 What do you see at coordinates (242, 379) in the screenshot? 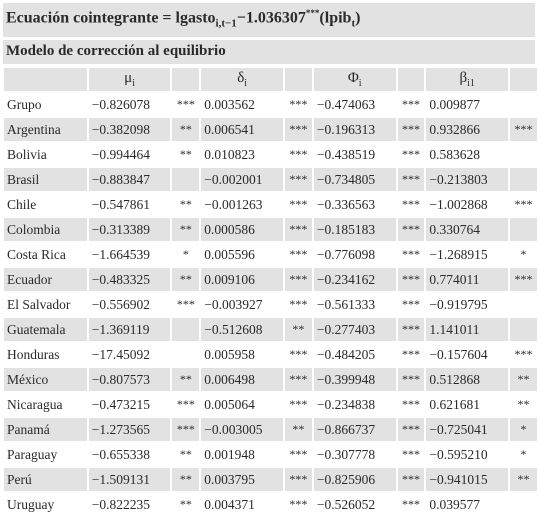
I see `coefficient-value: 0.006498` at bounding box center [242, 379].